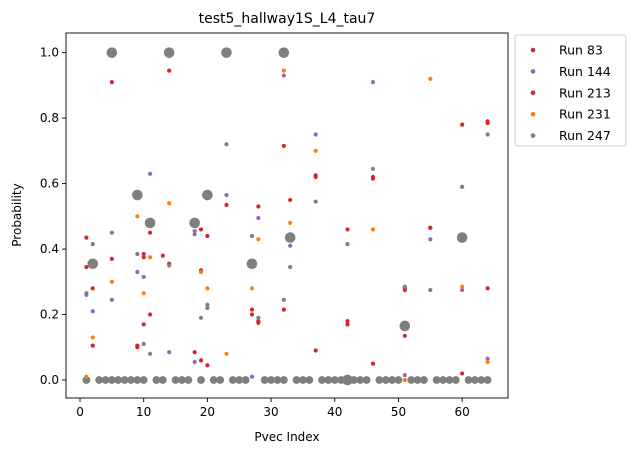  What do you see at coordinates (49, 380) in the screenshot?
I see `y-tick-label: 0.0` at bounding box center [49, 380].